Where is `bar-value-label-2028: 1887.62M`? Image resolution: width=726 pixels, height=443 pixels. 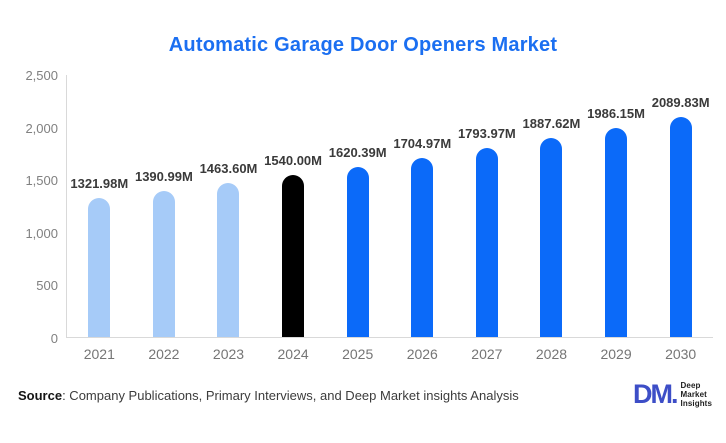 bar-value-label-2028: 1887.62M is located at coordinates (551, 124).